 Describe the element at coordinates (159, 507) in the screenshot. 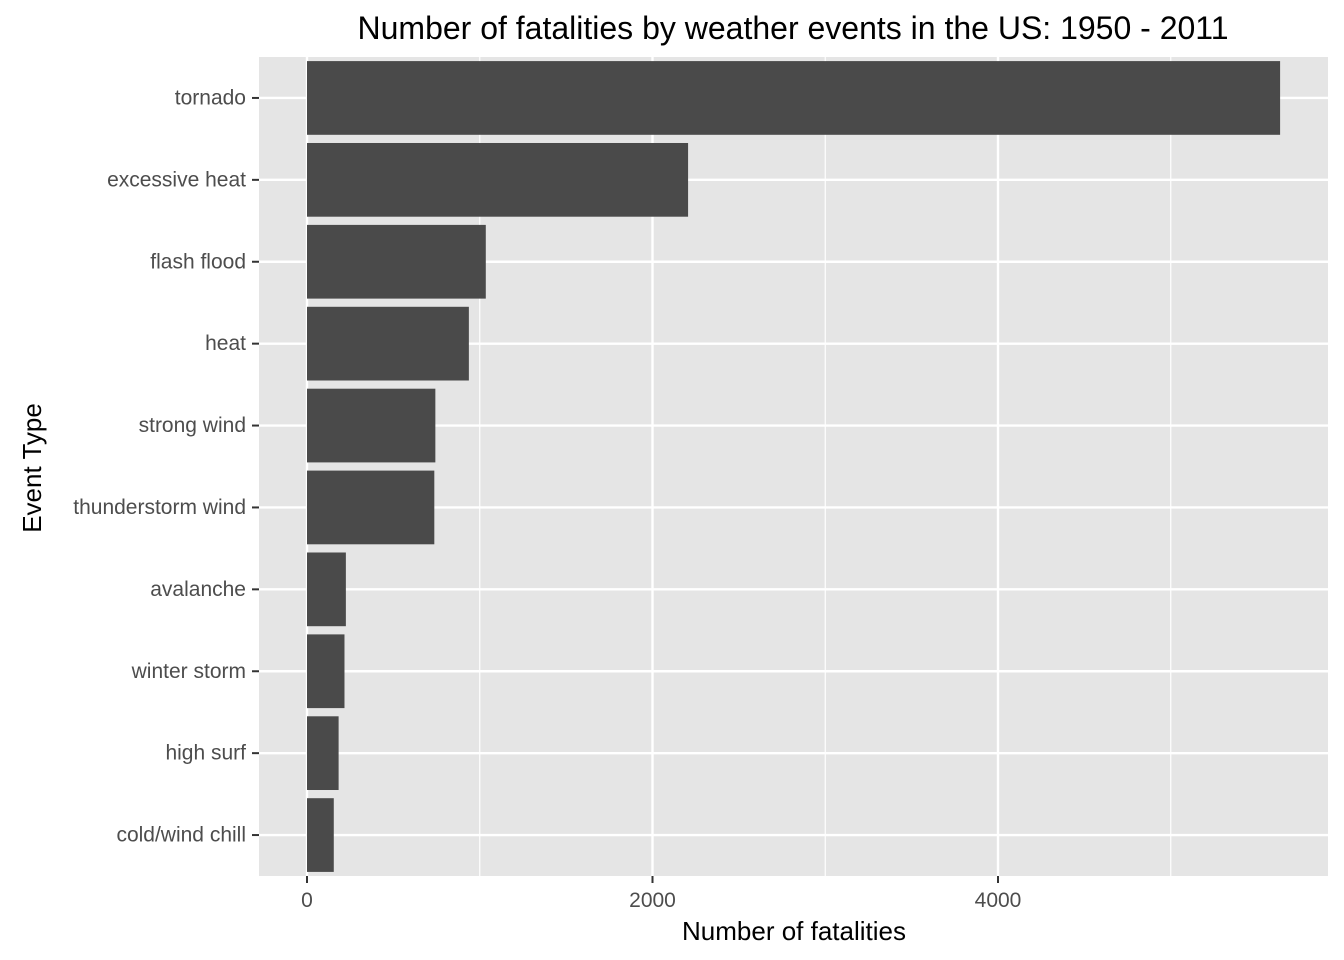

I see `y-tick-label: thunderstorm wind` at that location.